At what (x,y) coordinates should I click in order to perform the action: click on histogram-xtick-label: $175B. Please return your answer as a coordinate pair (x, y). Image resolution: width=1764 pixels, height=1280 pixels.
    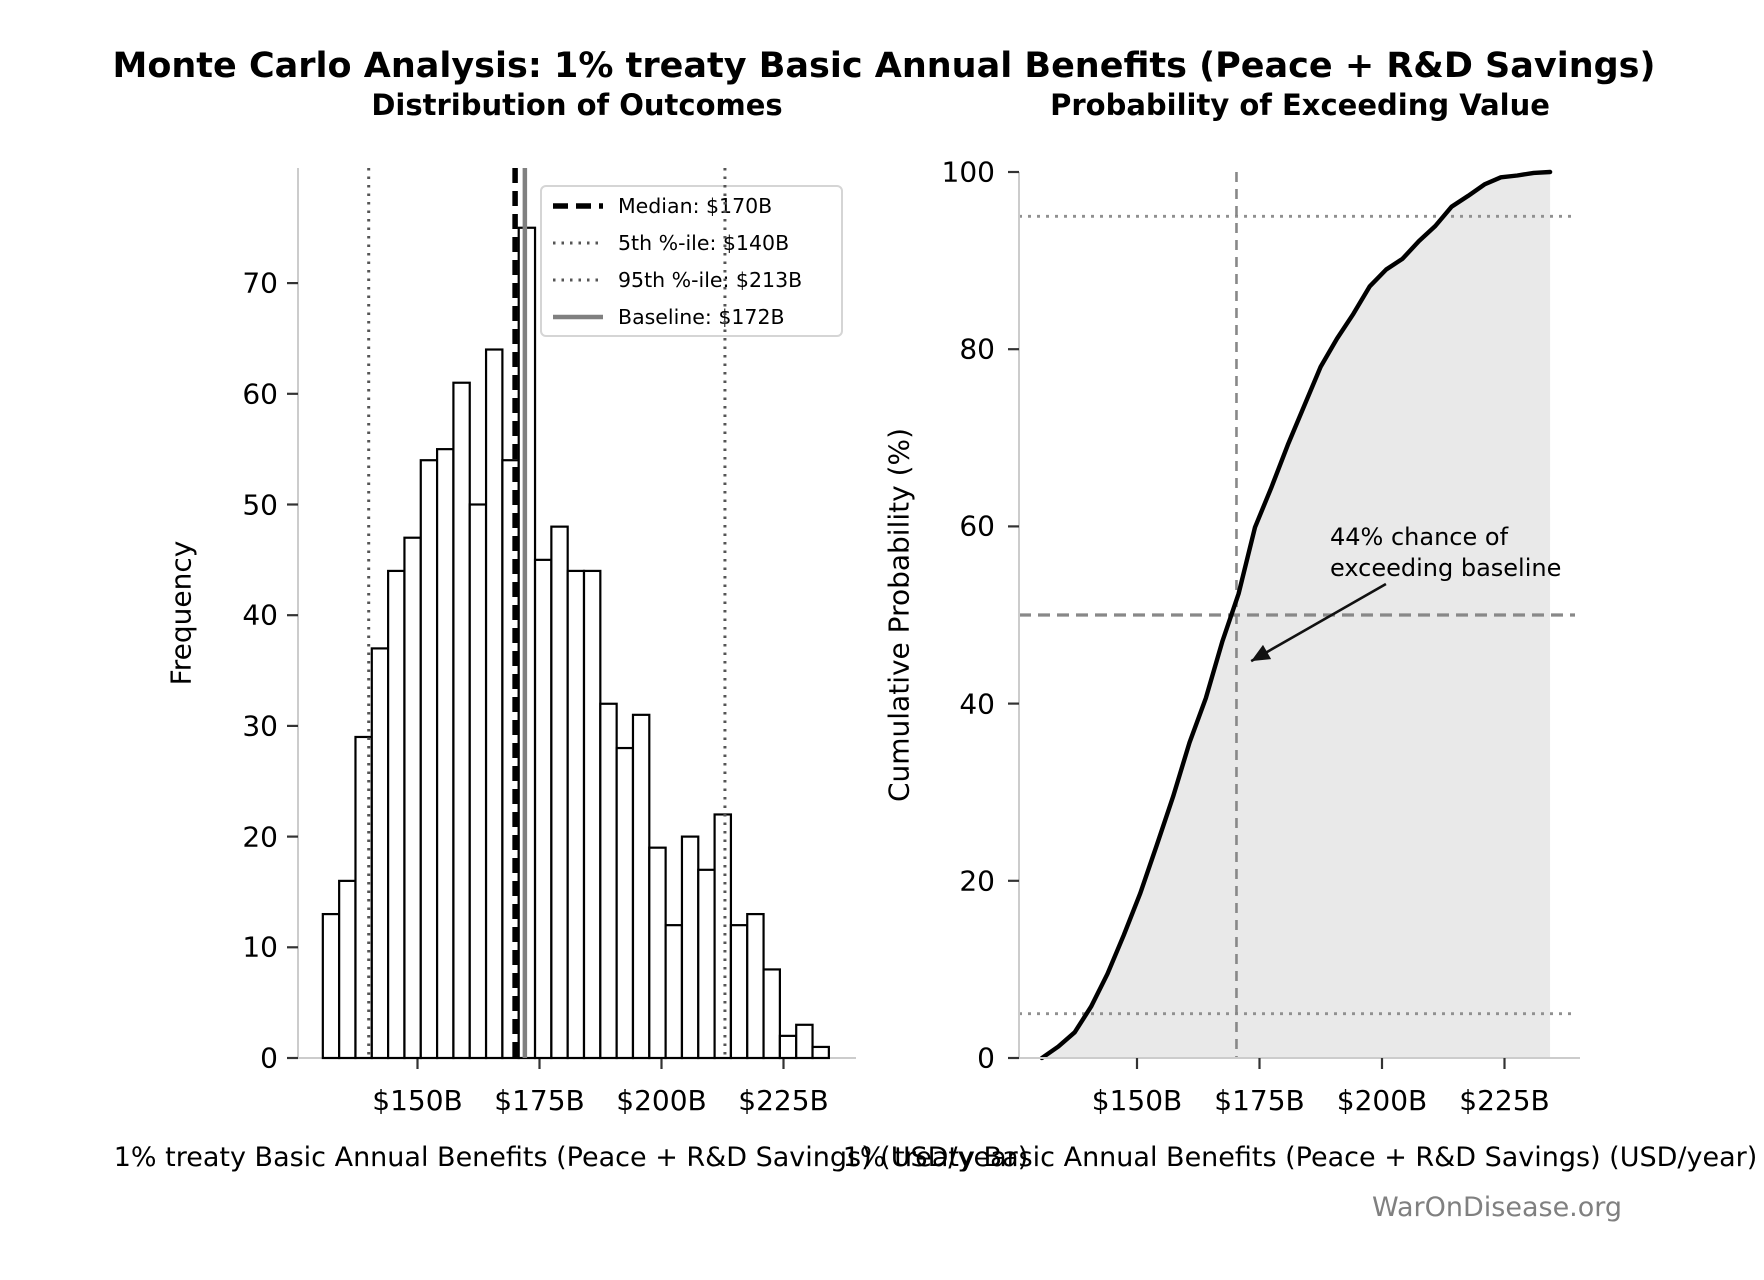
    Looking at the image, I should click on (539, 1100).